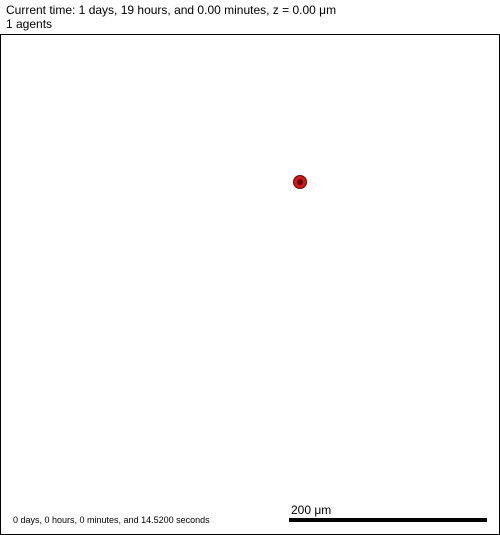 This screenshot has height=535, width=500. Describe the element at coordinates (388, 520) in the screenshot. I see `scale-bar` at that location.